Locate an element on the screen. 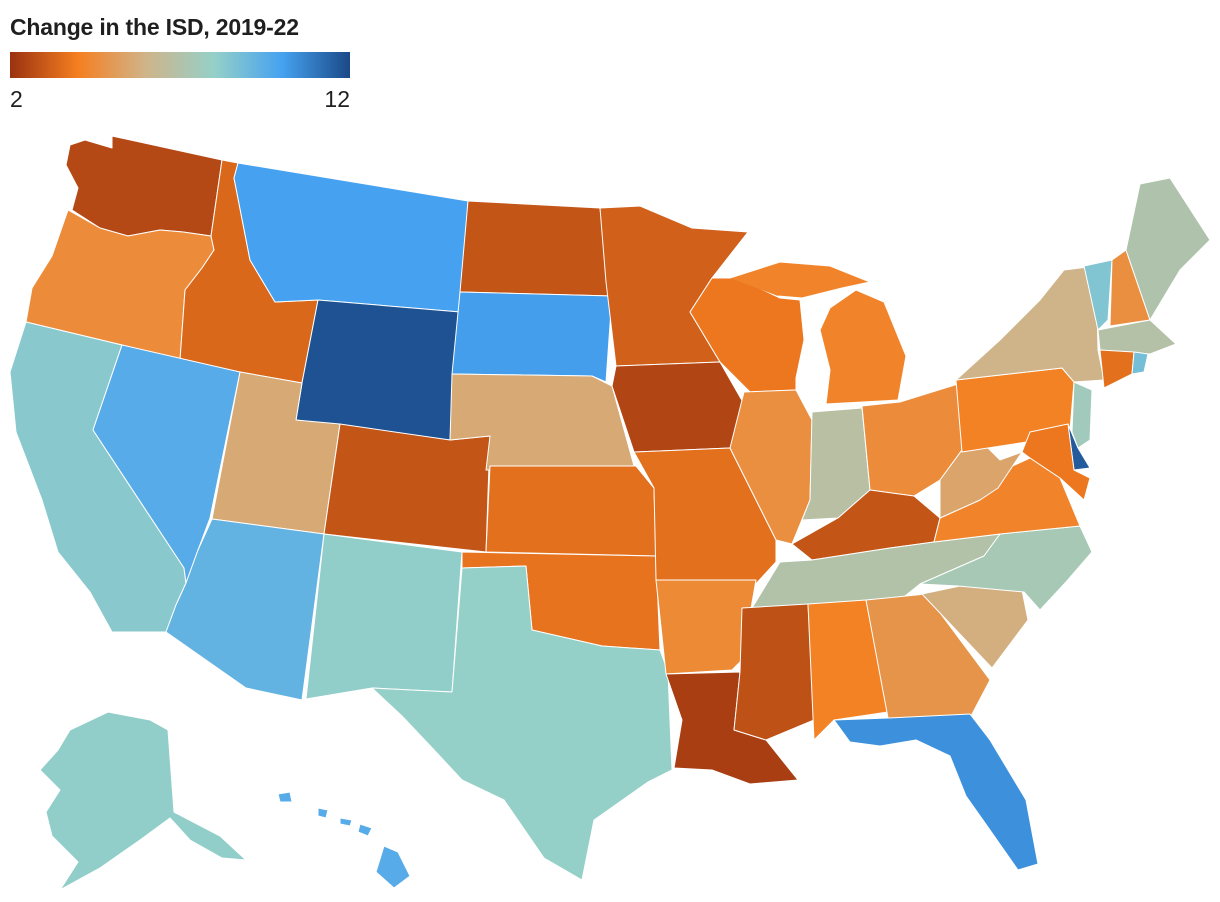 The image size is (1220, 902). state-ct is located at coordinates (1117, 369).